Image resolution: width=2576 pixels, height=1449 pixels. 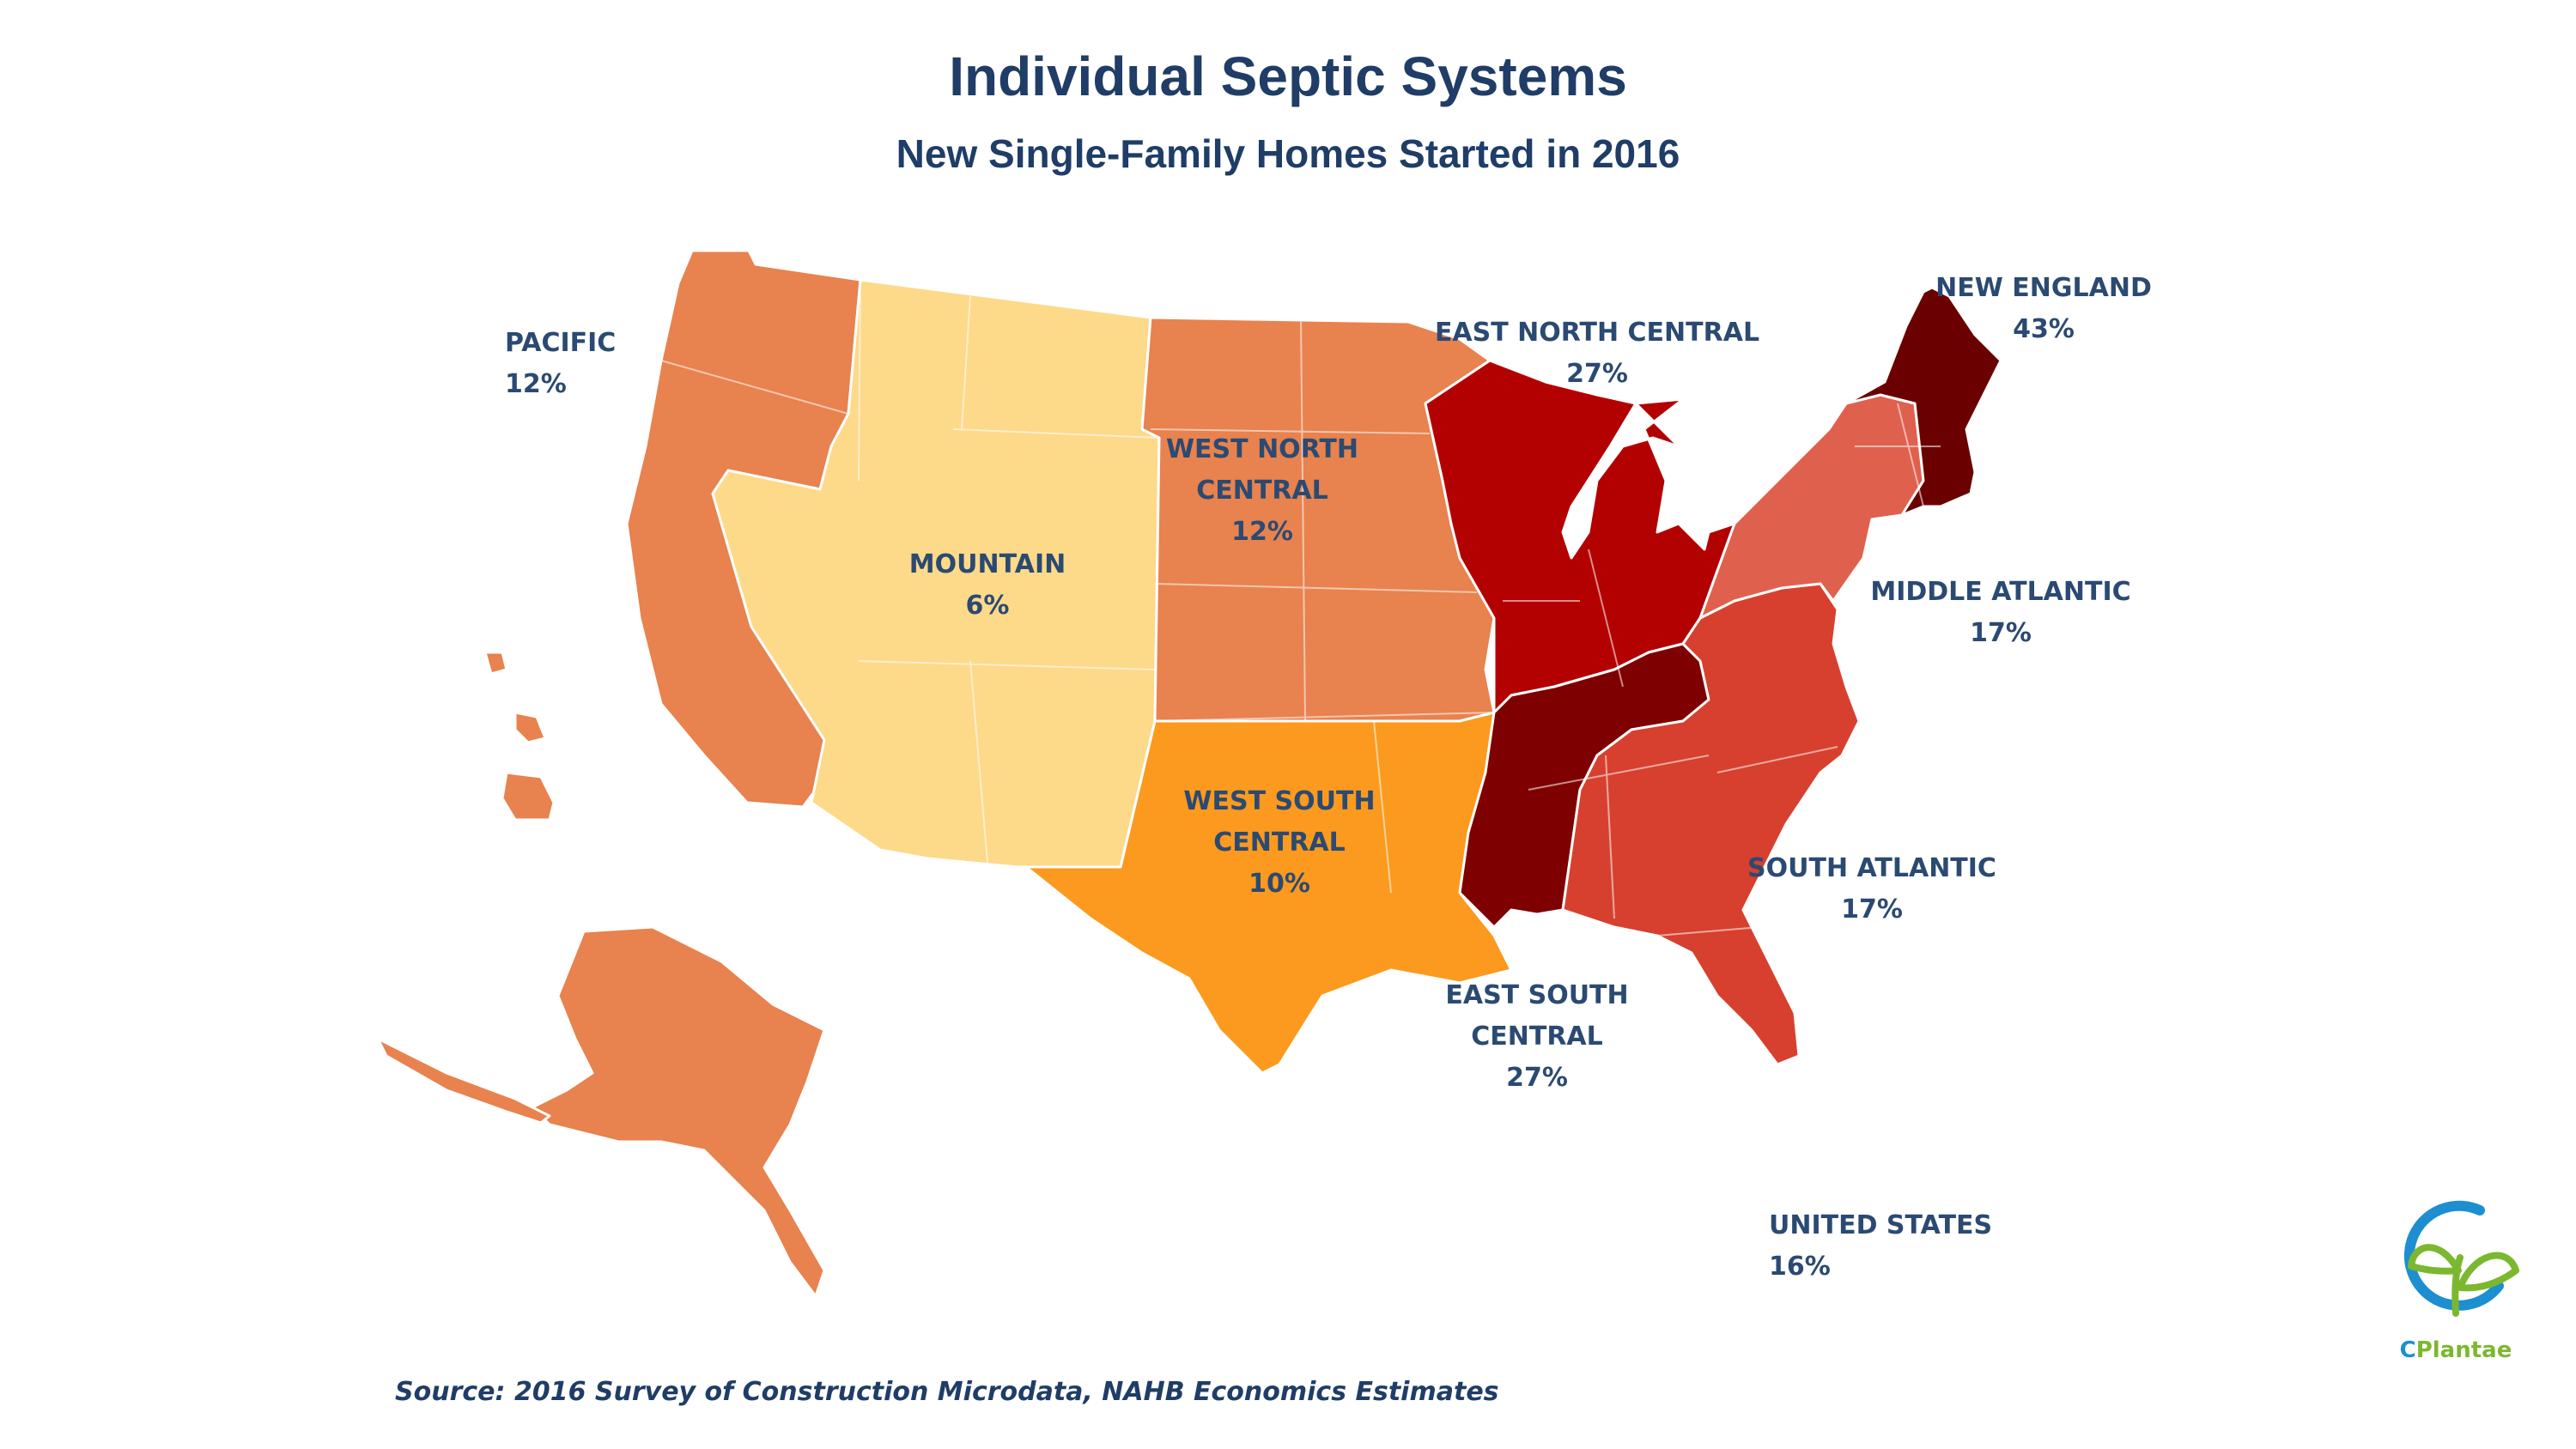 I want to click on region-value: 10%, so click(x=1279, y=884).